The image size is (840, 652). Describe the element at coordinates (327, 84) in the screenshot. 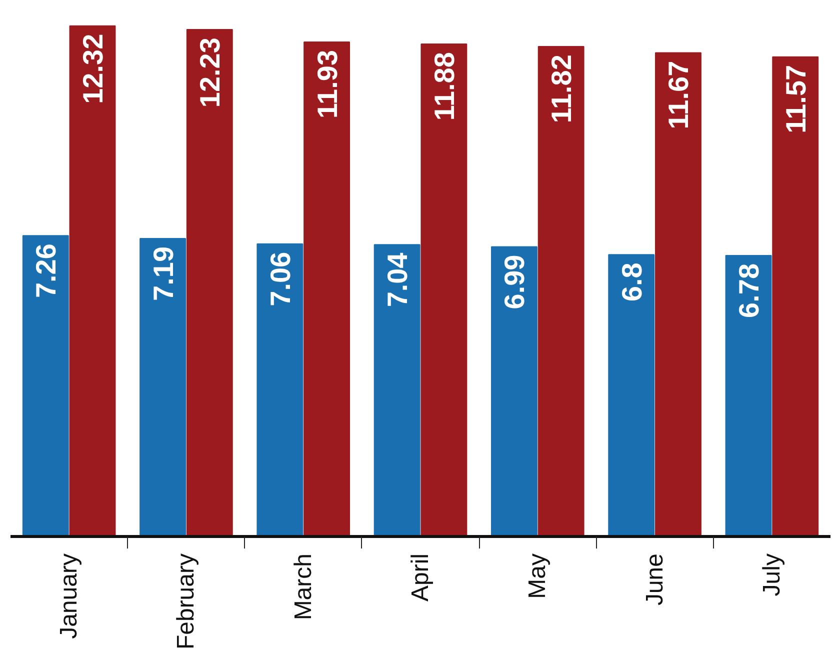

I see `data-label: 11.93` at that location.